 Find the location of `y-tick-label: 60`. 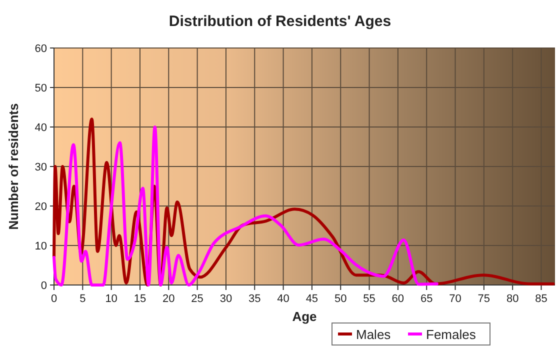

y-tick-label: 60 is located at coordinates (40, 49).